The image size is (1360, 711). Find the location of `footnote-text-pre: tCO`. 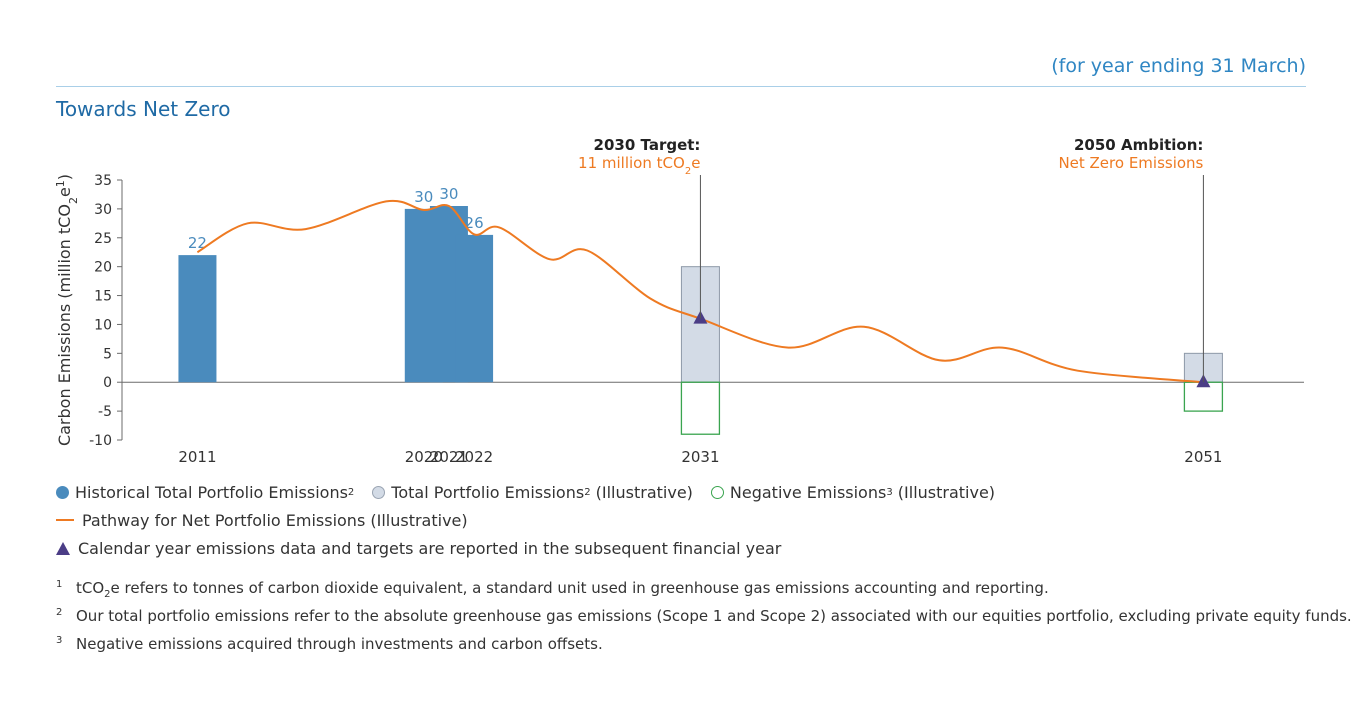

footnote-text-pre: tCO is located at coordinates (90, 588).